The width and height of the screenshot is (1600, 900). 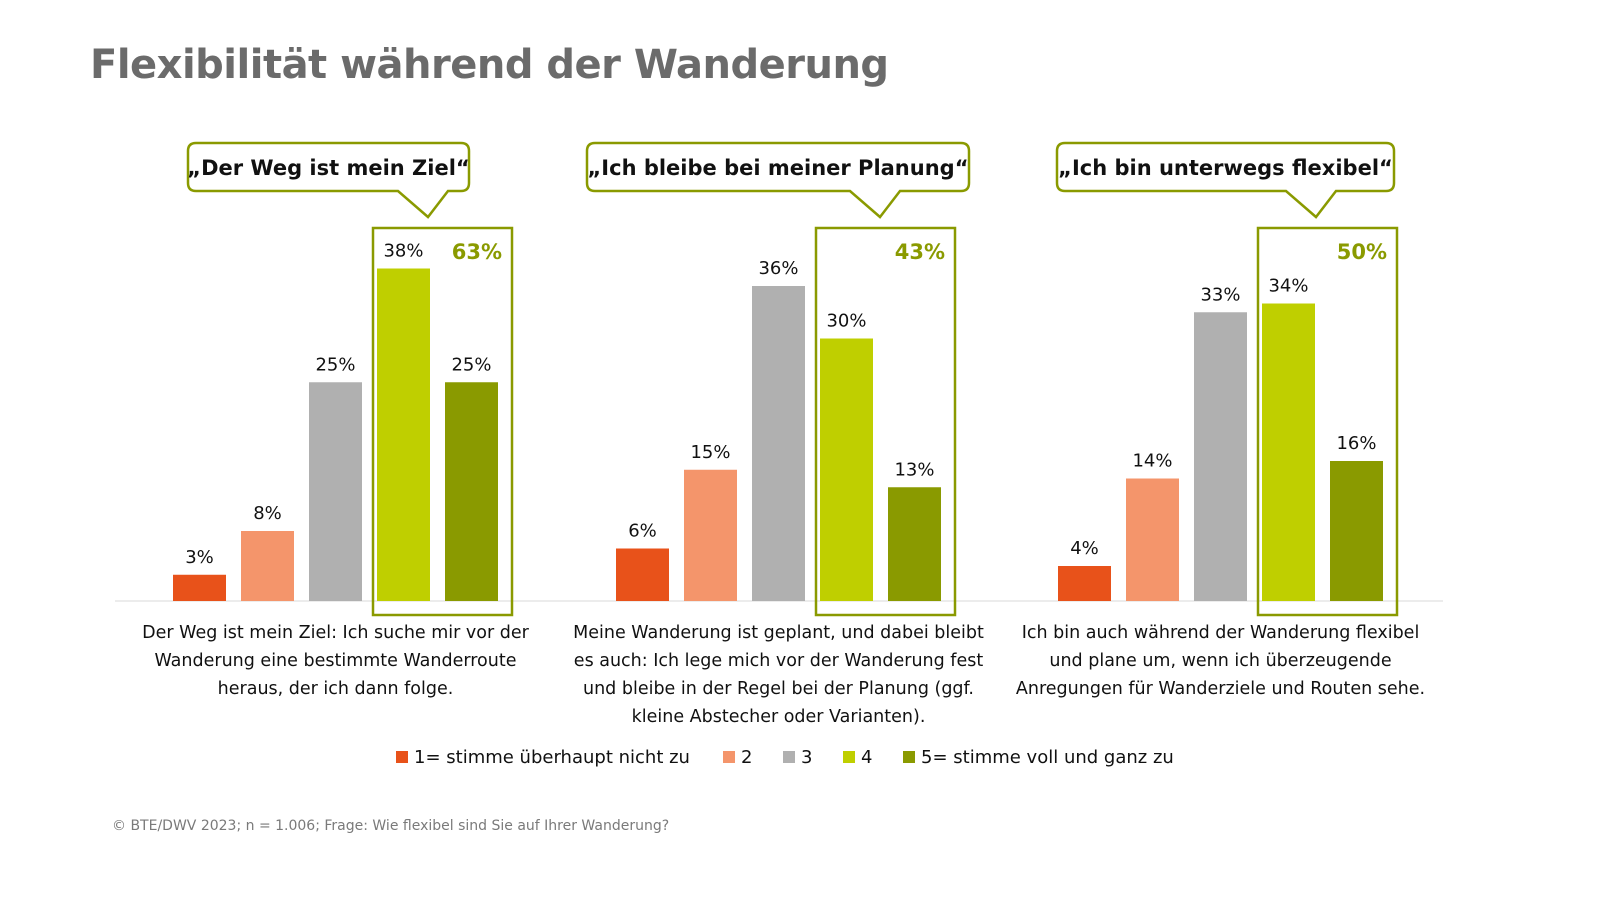 What do you see at coordinates (1220, 661) in the screenshot?
I see `category-label: und plane um, wenn ich überzeugende` at bounding box center [1220, 661].